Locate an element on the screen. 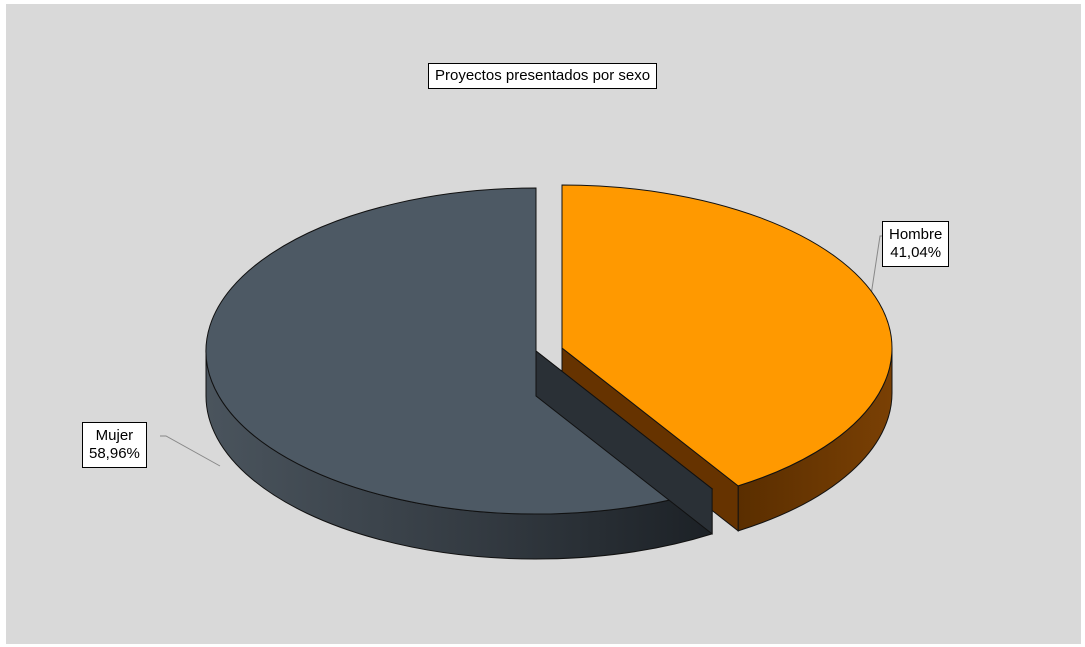 This screenshot has height=647, width=1085. data-label-hombre: Hombre 41,04% is located at coordinates (916, 244).